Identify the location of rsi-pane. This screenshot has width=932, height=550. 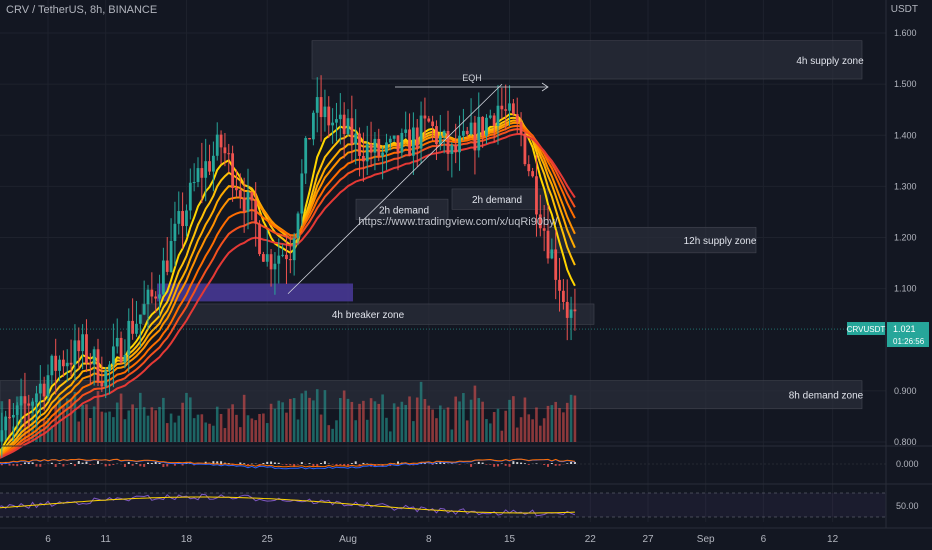
(466, 500).